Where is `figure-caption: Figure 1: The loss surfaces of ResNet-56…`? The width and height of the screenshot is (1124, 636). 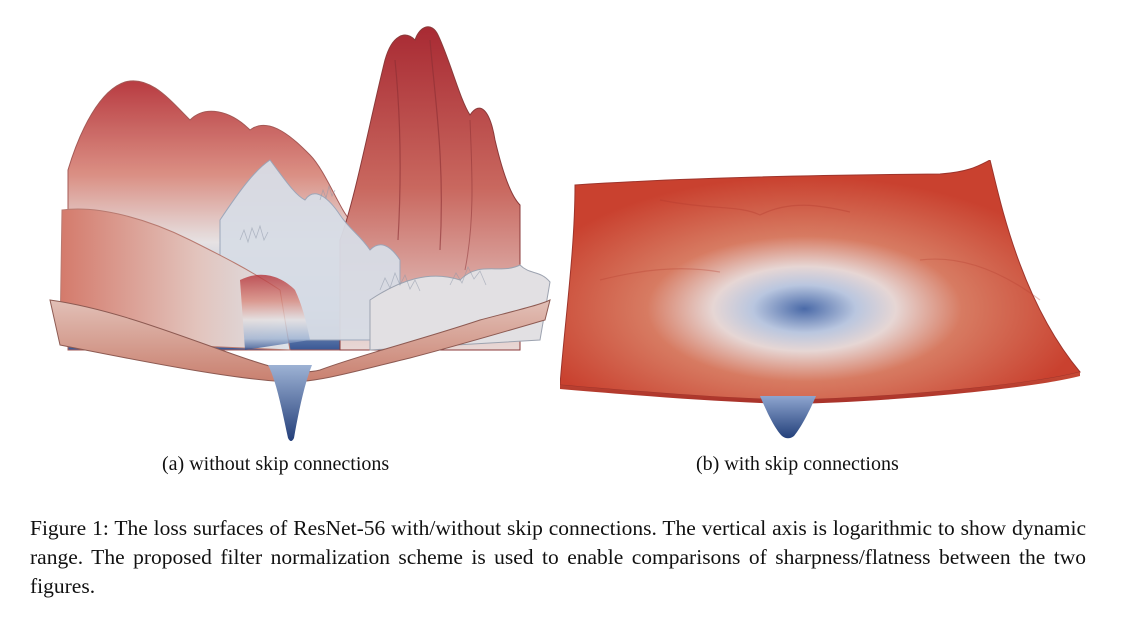
figure-caption: Figure 1: The loss surfaces of ResNet-56… is located at coordinates (558, 557).